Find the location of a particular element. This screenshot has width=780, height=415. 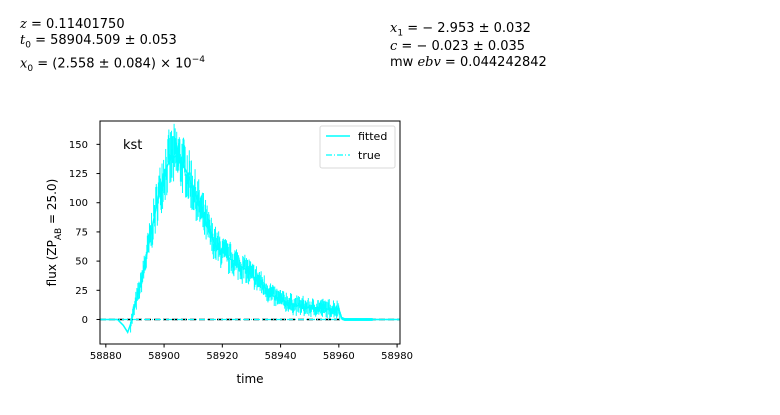

param-c: c = − 0.023 ± 0.035 is located at coordinates (458, 46).